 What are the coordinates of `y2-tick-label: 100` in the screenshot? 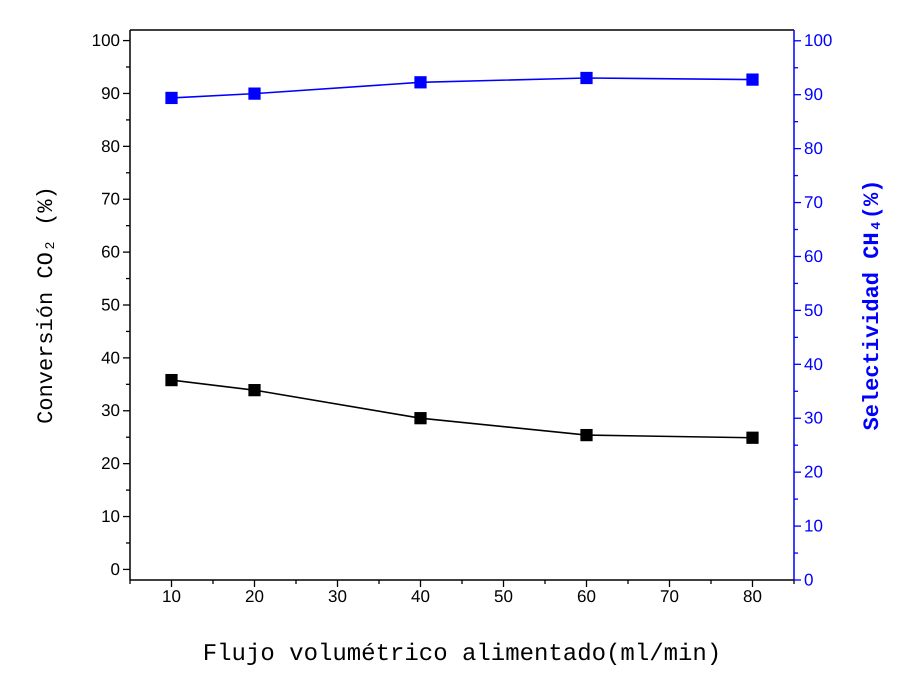 It's located at (818, 40).